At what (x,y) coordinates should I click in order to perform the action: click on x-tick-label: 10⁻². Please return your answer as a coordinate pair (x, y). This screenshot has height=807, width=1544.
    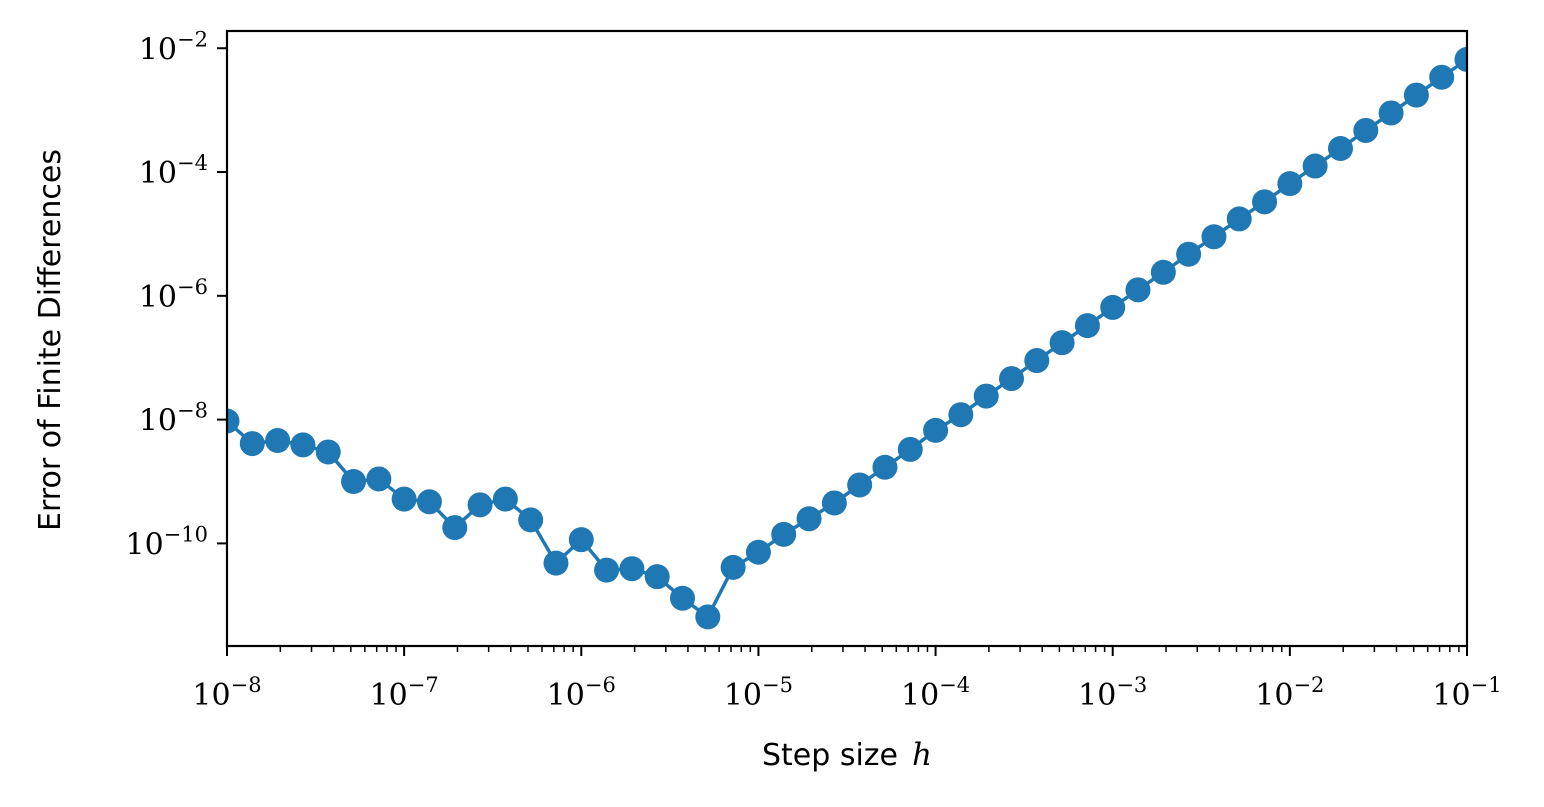
    Looking at the image, I should click on (1289, 693).